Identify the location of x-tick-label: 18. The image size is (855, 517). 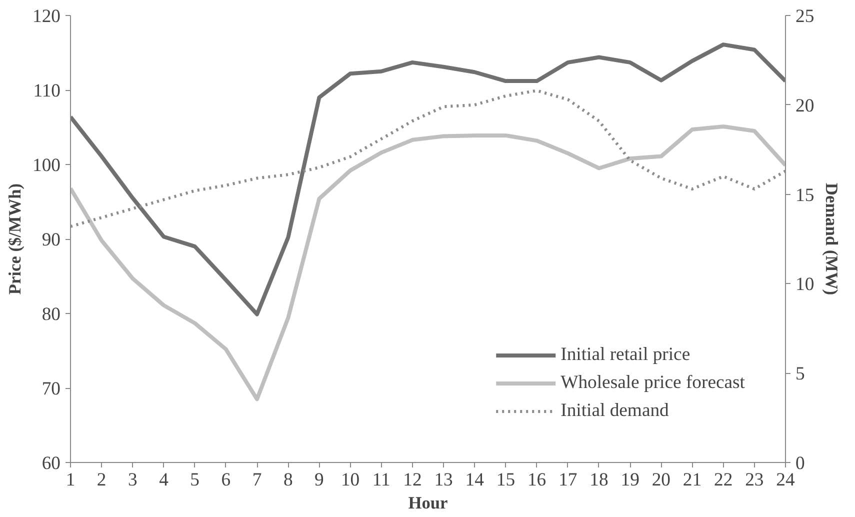
(599, 480).